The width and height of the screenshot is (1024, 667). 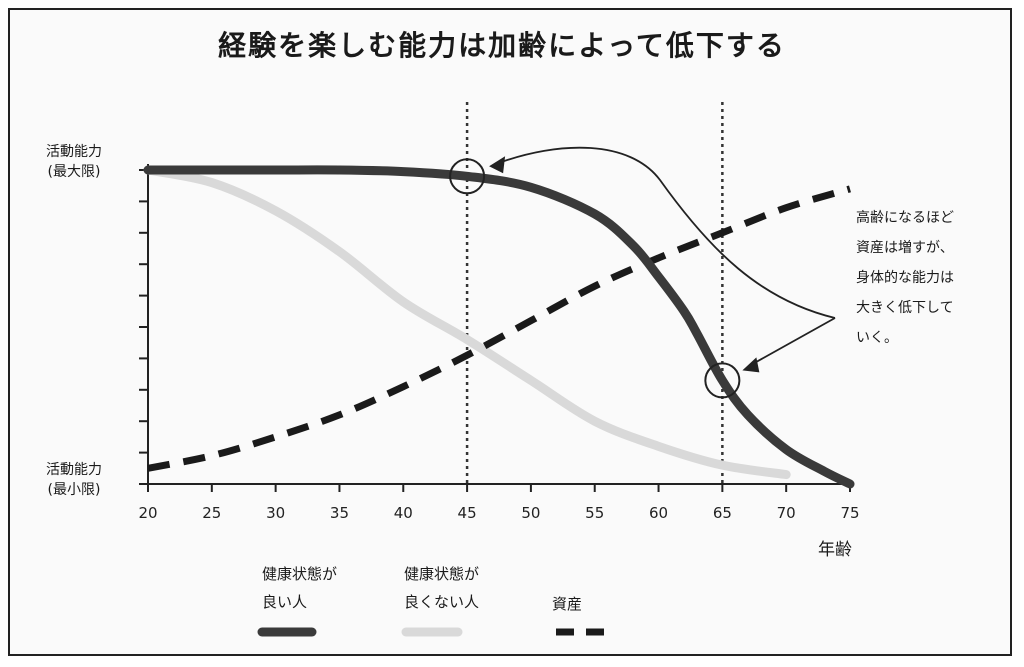 I want to click on x-tick-label: 45, so click(x=467, y=513).